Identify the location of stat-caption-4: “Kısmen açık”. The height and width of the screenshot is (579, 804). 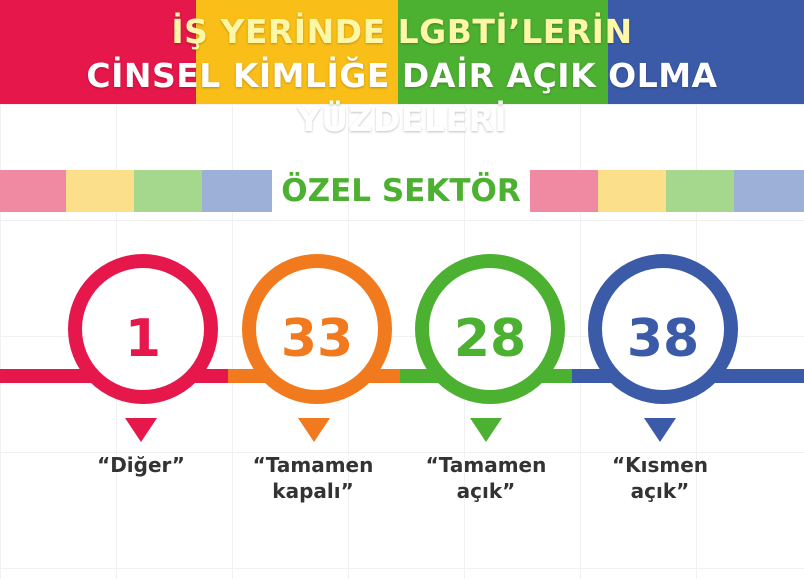
(660, 478).